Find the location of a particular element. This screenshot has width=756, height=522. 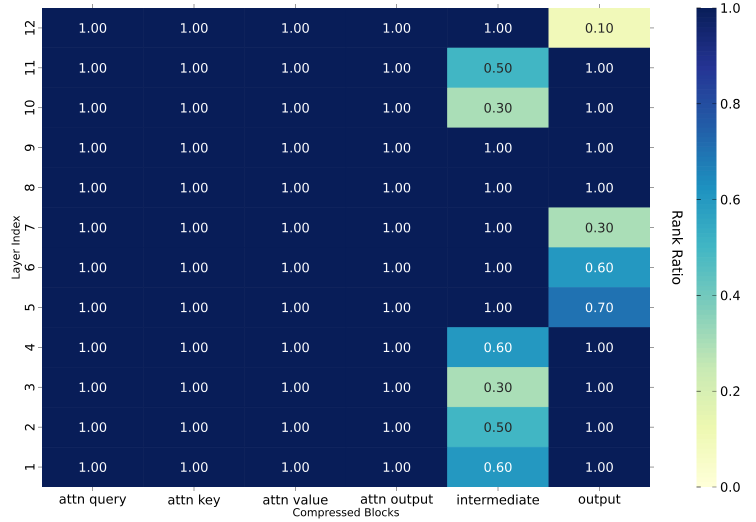

color-bar-label: 1.0 is located at coordinates (730, 8).